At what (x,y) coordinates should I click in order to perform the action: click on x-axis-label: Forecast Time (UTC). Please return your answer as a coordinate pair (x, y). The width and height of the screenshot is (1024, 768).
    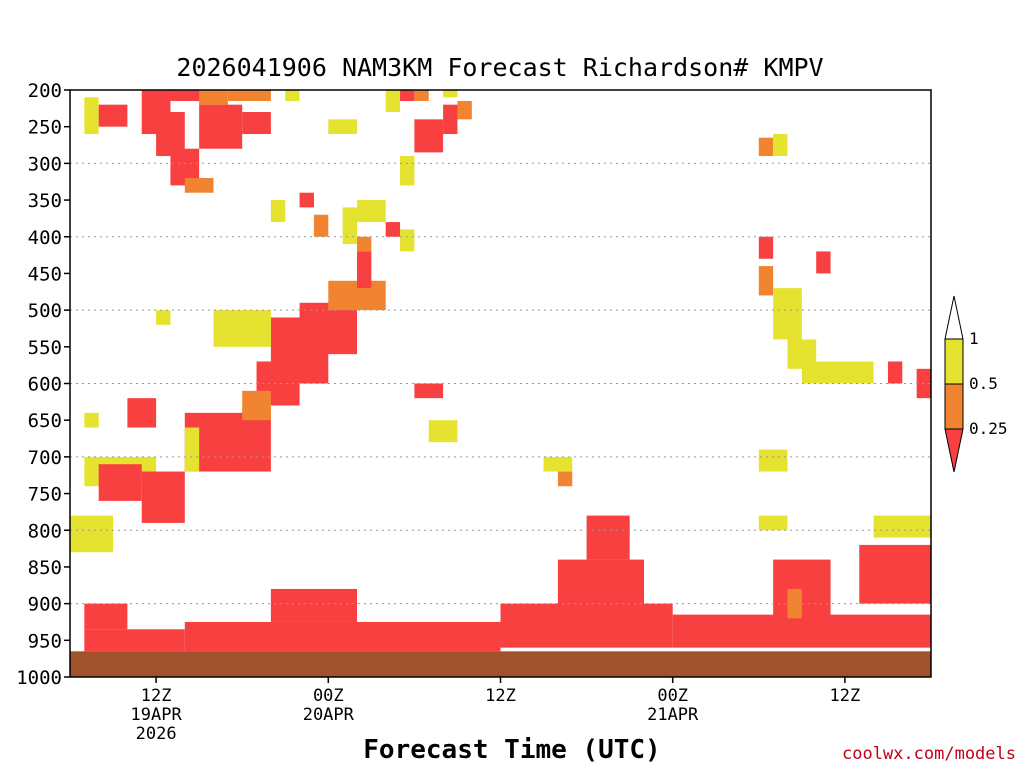
    Looking at the image, I should click on (511, 750).